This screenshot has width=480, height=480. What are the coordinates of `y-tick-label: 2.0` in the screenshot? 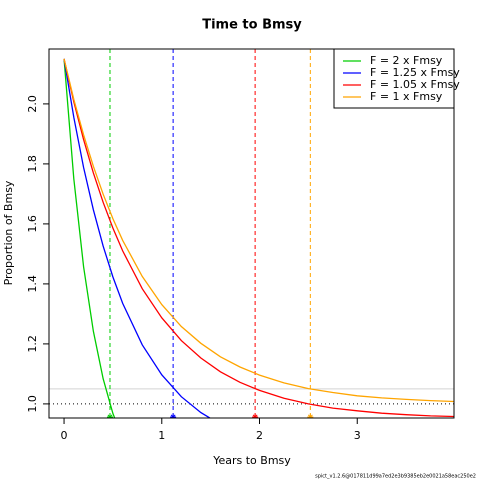 It's located at (32, 104).